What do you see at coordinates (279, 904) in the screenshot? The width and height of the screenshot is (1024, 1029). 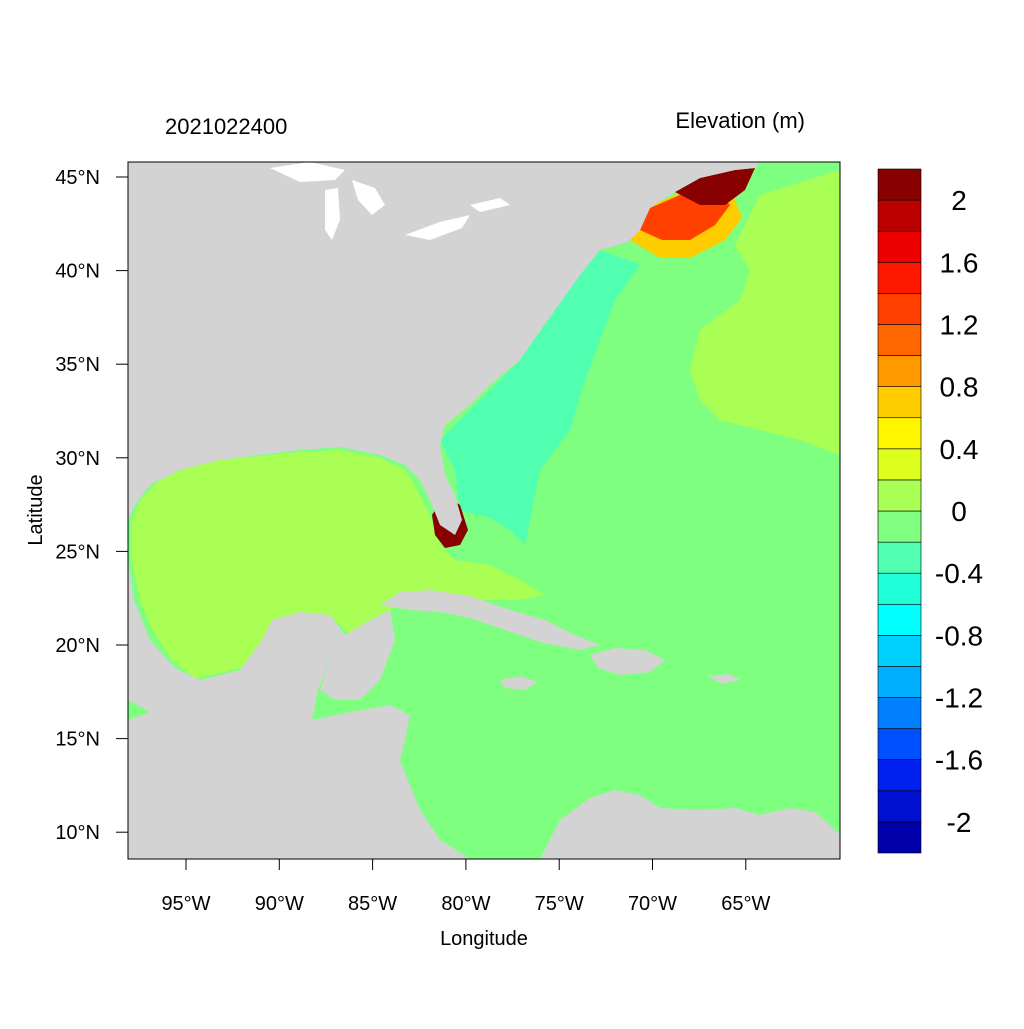 I see `x-tick-label: 90°W` at bounding box center [279, 904].